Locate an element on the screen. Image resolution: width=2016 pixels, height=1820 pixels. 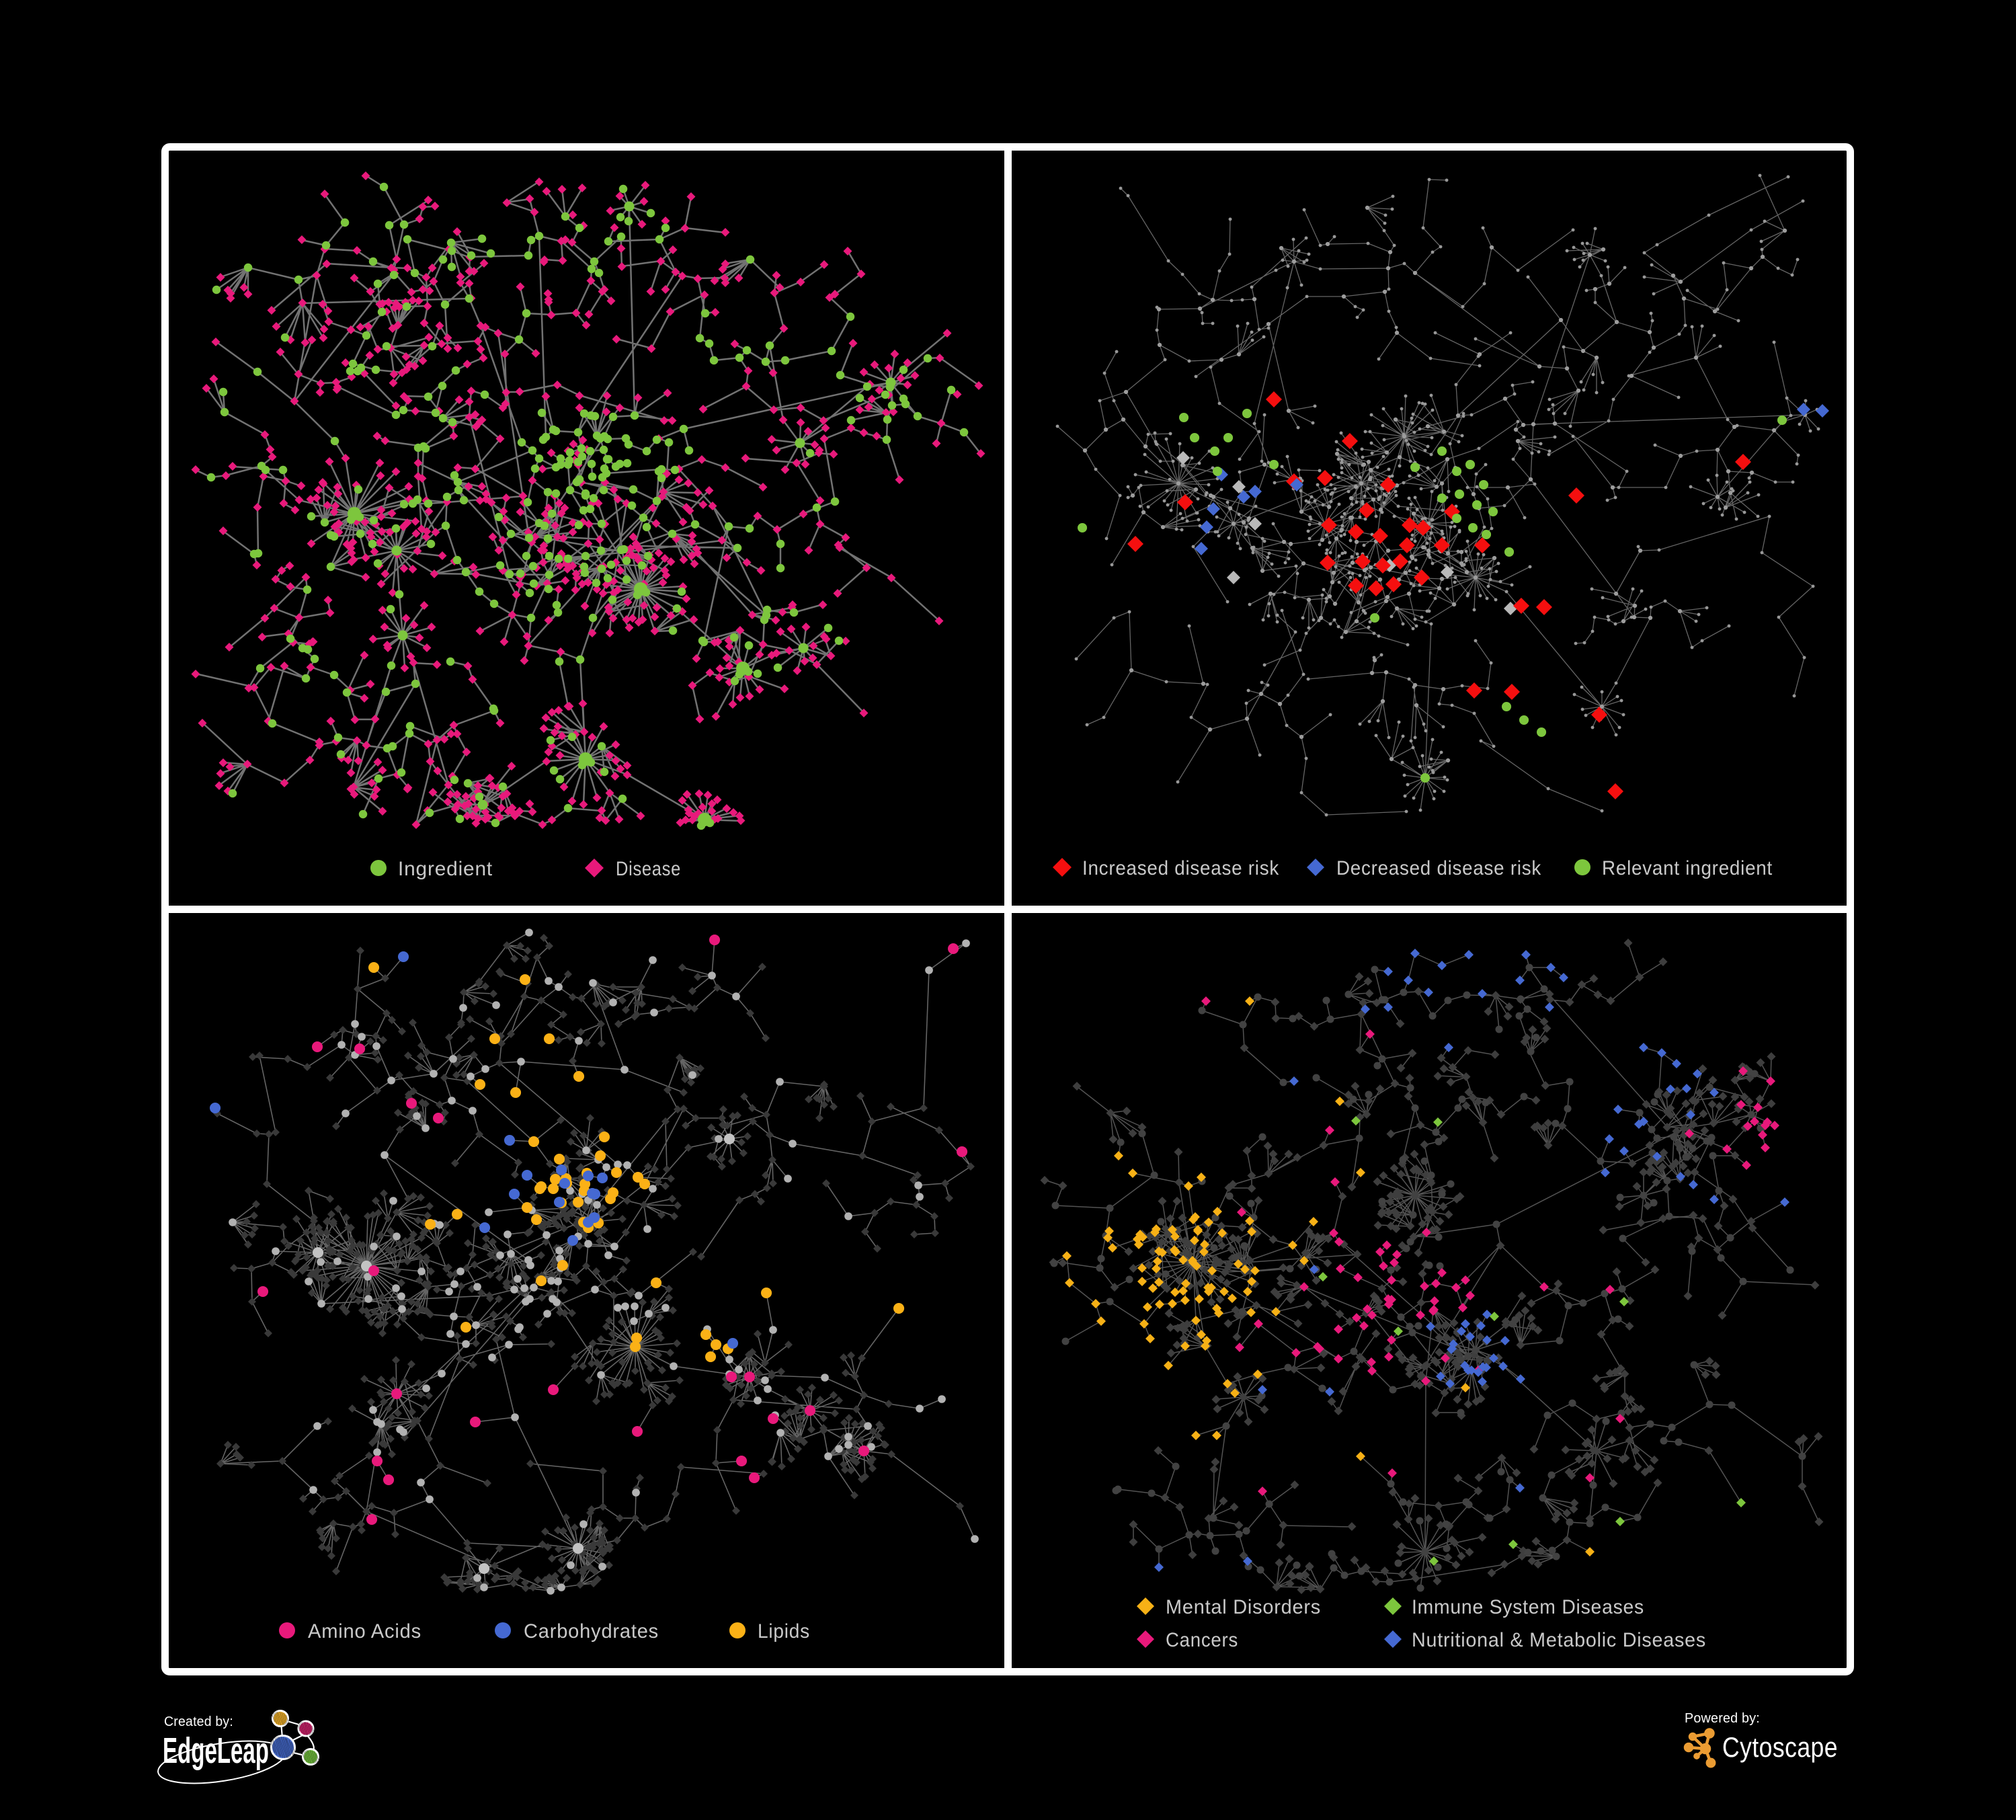
svg-text: Ingredient is located at coordinates (445, 869).